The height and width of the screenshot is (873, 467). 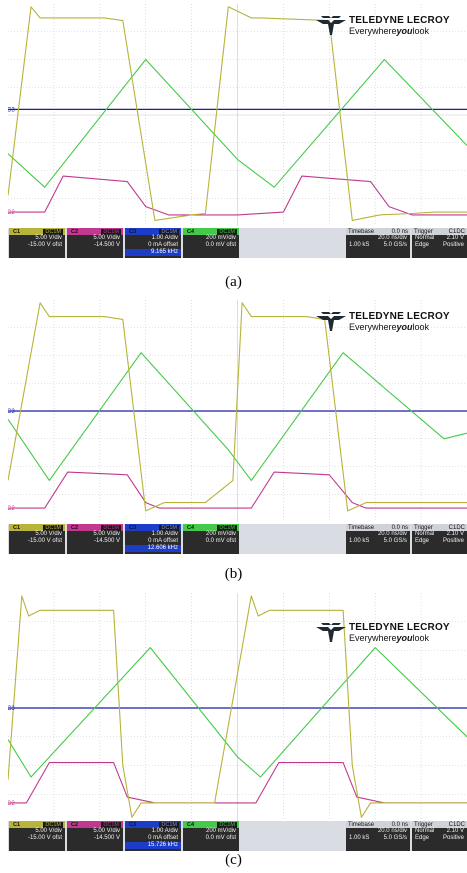 I want to click on caption-a: (a), so click(x=233, y=282).